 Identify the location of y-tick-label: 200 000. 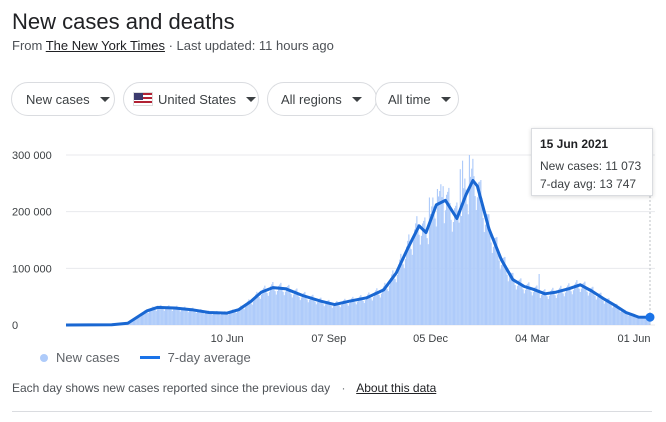
(32, 213).